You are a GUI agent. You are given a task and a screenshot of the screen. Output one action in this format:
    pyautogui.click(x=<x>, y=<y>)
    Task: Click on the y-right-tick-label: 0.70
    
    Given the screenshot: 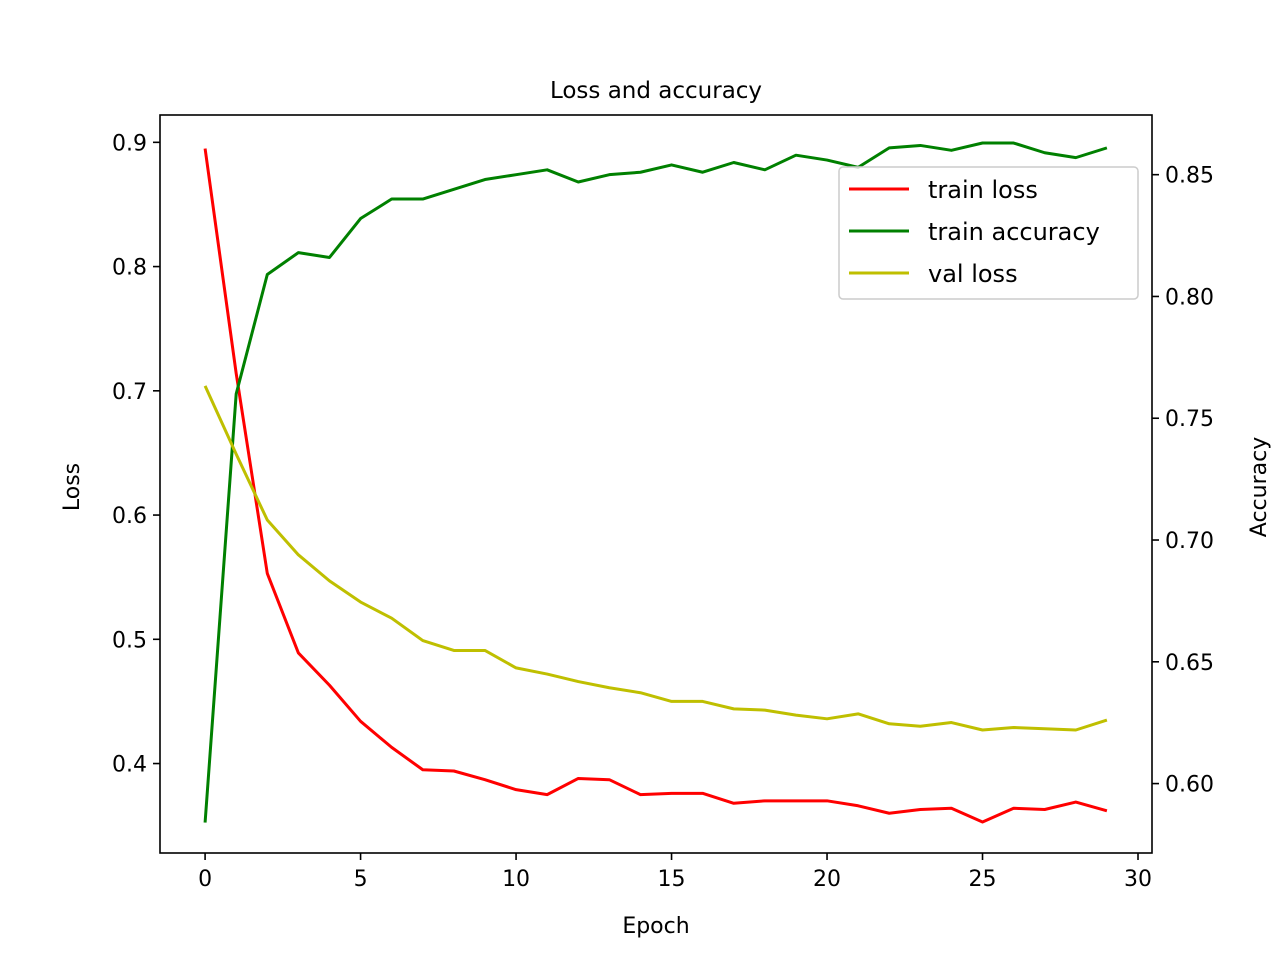 What is the action you would take?
    pyautogui.click(x=1189, y=541)
    